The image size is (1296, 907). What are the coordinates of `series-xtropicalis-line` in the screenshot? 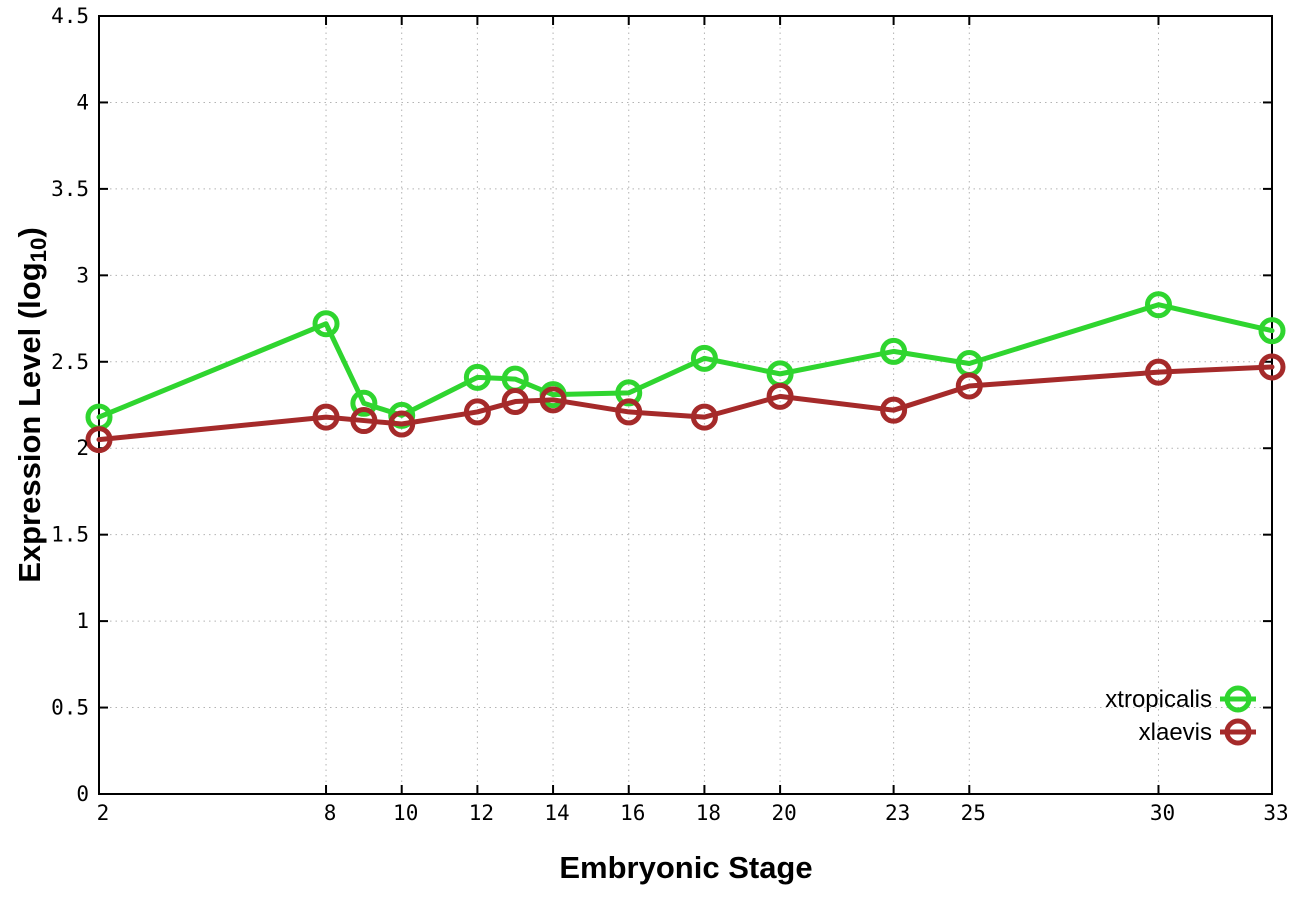 It's located at (685, 361).